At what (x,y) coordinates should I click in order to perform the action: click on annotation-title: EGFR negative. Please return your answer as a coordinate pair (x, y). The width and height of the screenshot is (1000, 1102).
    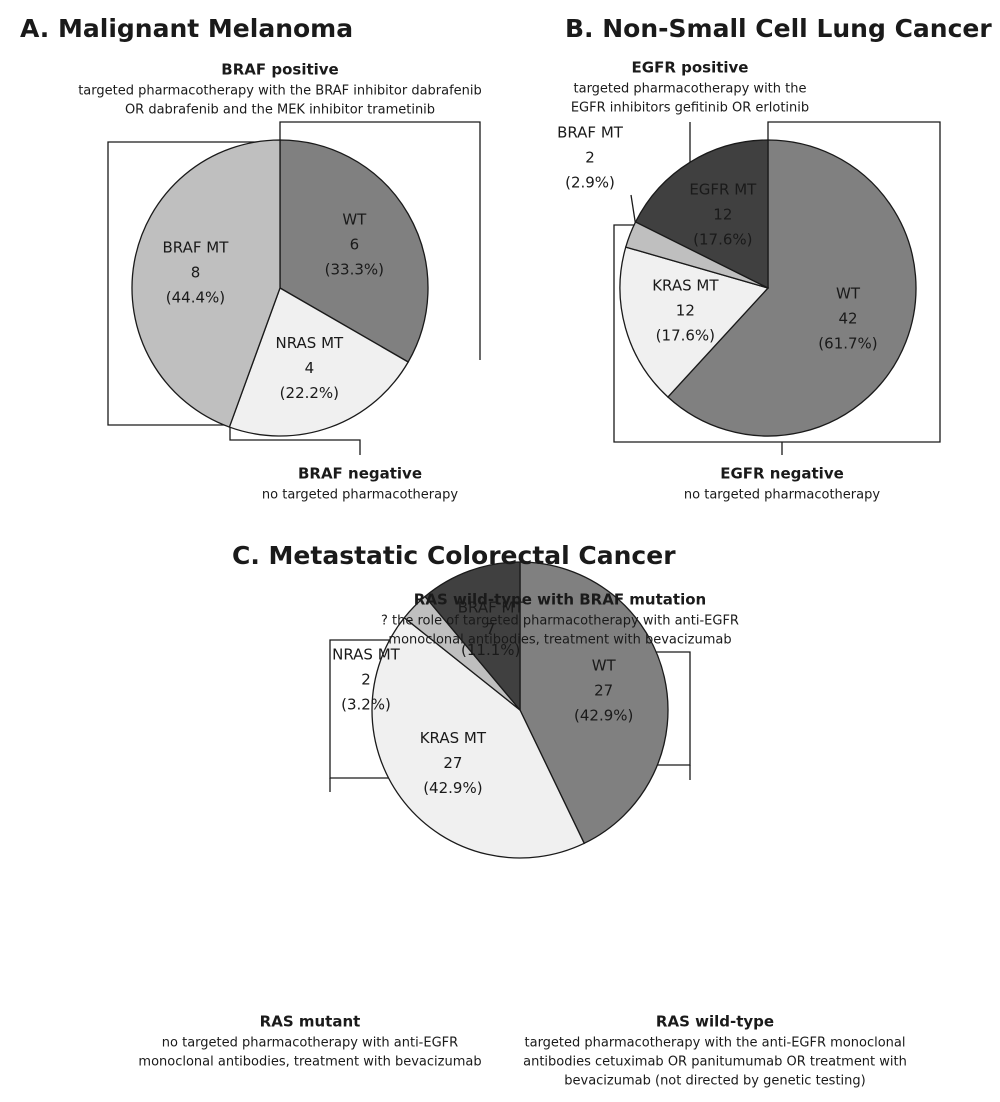
    Looking at the image, I should click on (782, 474).